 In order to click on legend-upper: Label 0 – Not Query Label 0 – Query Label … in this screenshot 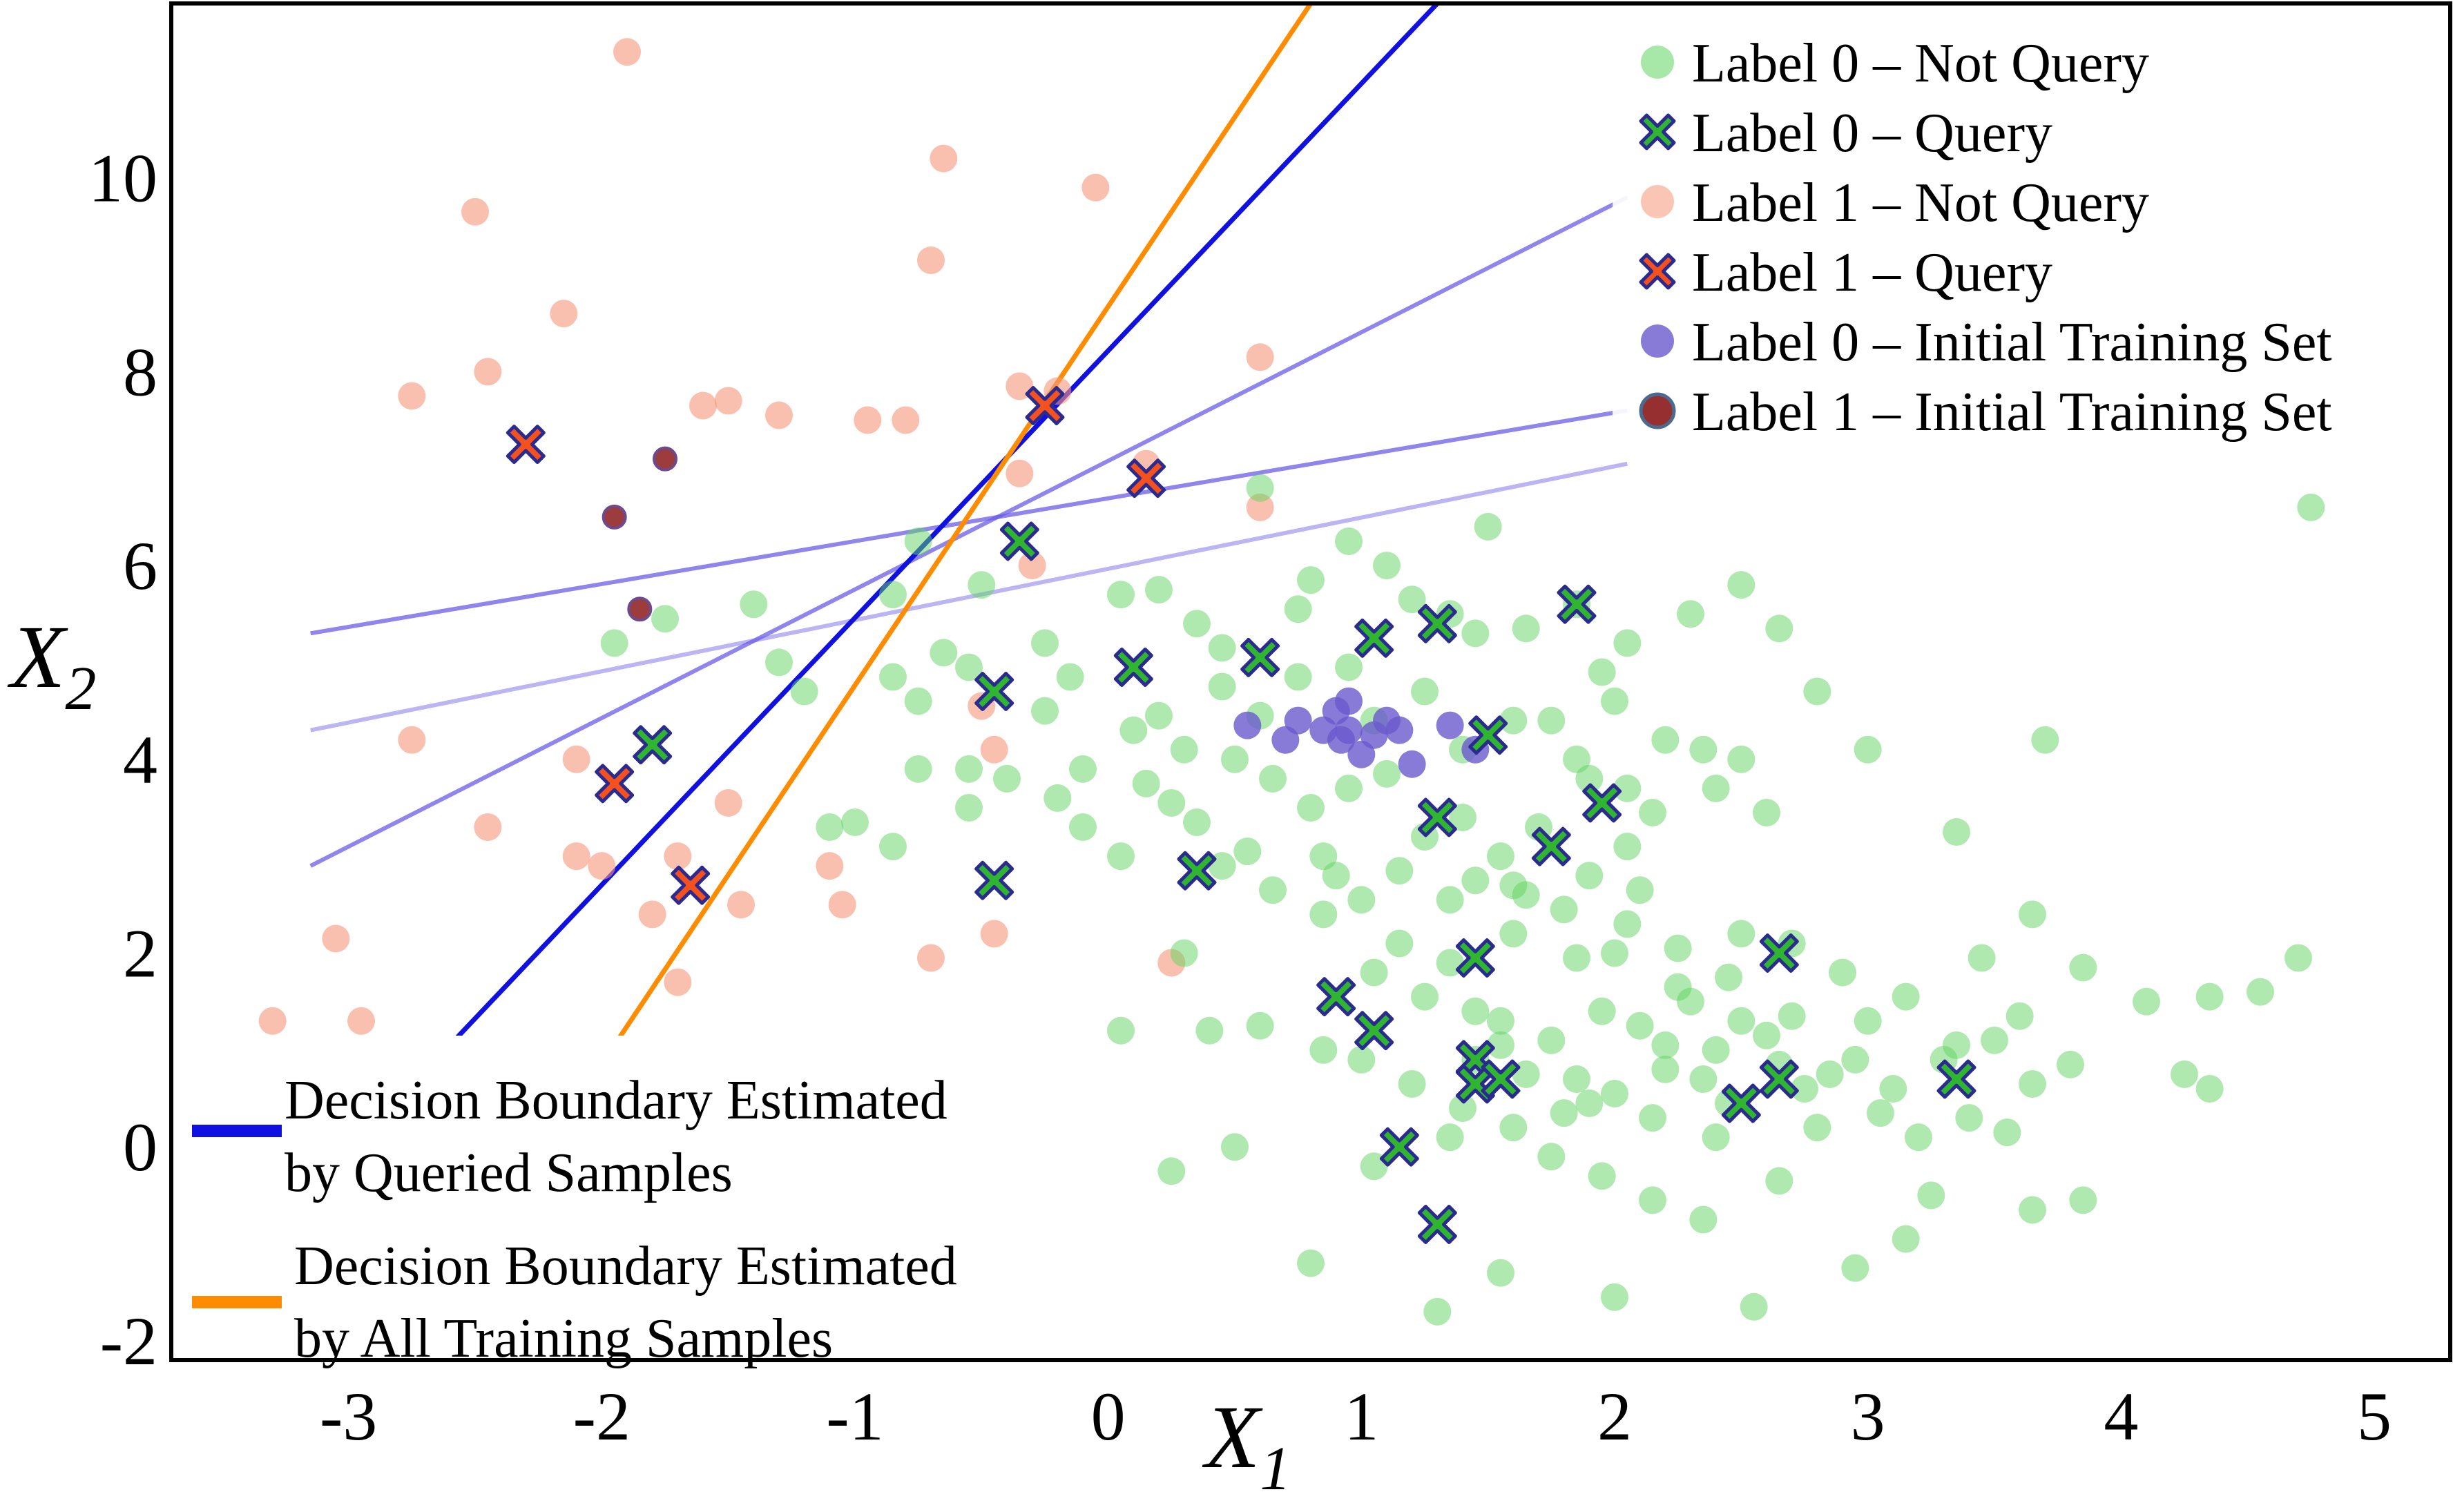, I will do `click(2020, 242)`.